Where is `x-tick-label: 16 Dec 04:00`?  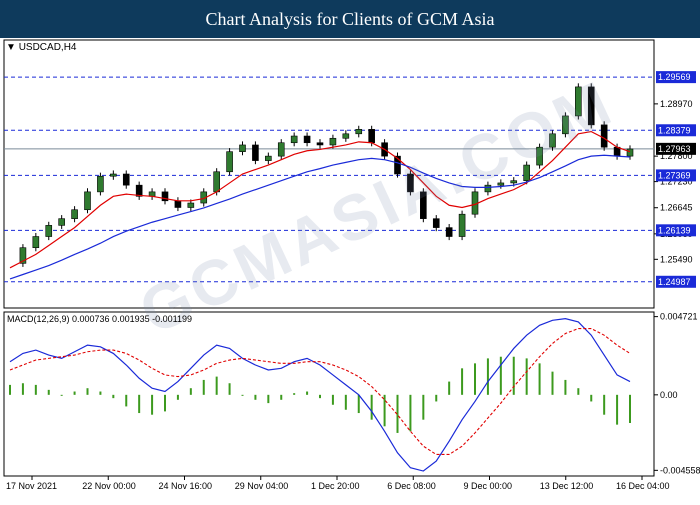
x-tick-label: 16 Dec 04:00 is located at coordinates (643, 486).